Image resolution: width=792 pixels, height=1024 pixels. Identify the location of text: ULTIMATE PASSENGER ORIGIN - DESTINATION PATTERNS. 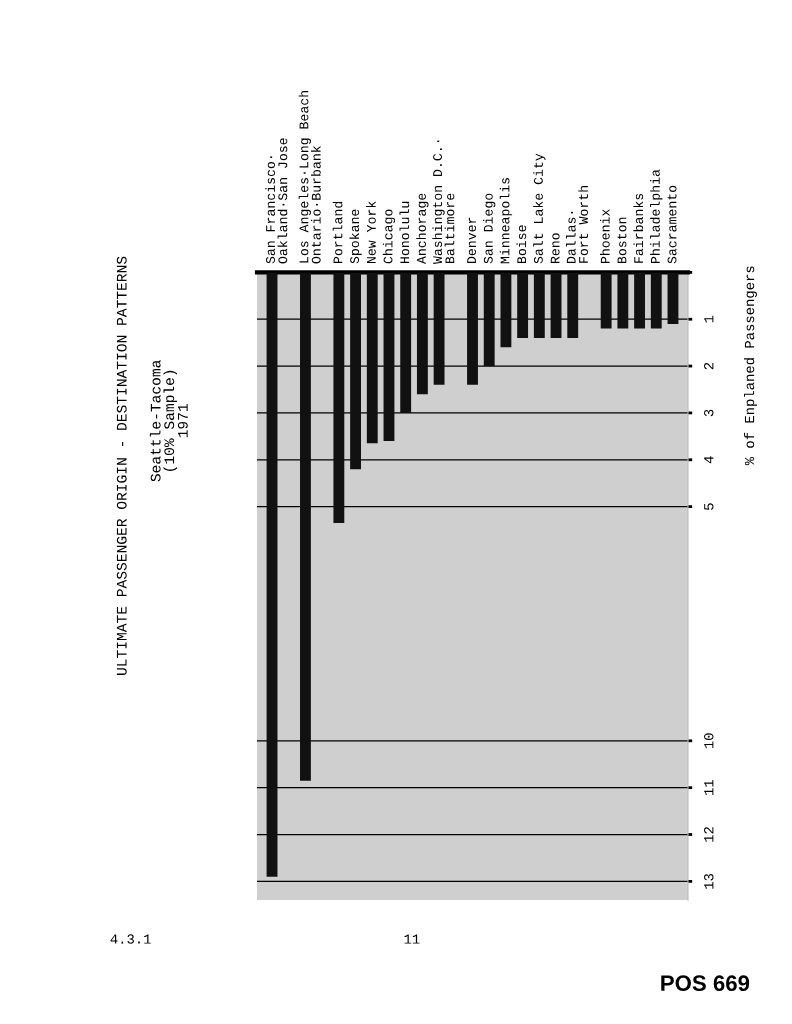
(121, 465).